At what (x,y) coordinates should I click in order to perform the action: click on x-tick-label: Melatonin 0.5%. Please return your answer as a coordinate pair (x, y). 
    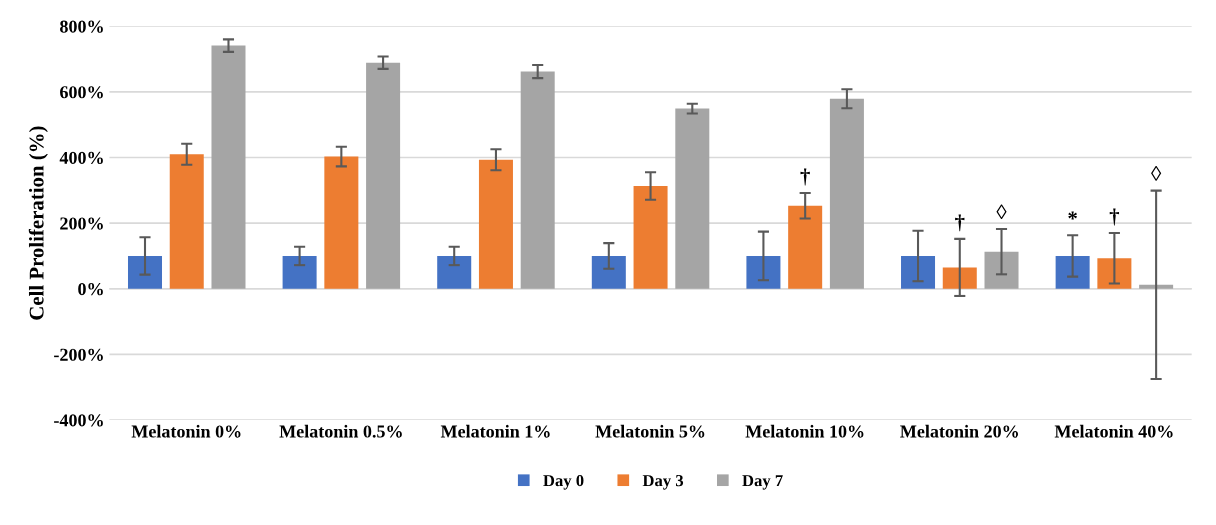
    Looking at the image, I should click on (340, 431).